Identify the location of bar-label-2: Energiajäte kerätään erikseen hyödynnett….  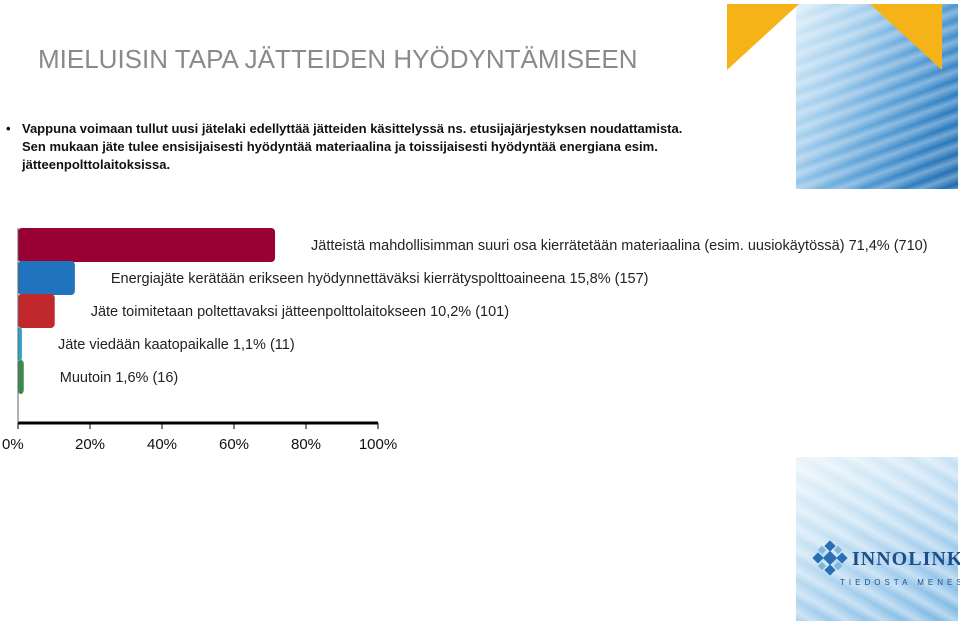
(380, 279).